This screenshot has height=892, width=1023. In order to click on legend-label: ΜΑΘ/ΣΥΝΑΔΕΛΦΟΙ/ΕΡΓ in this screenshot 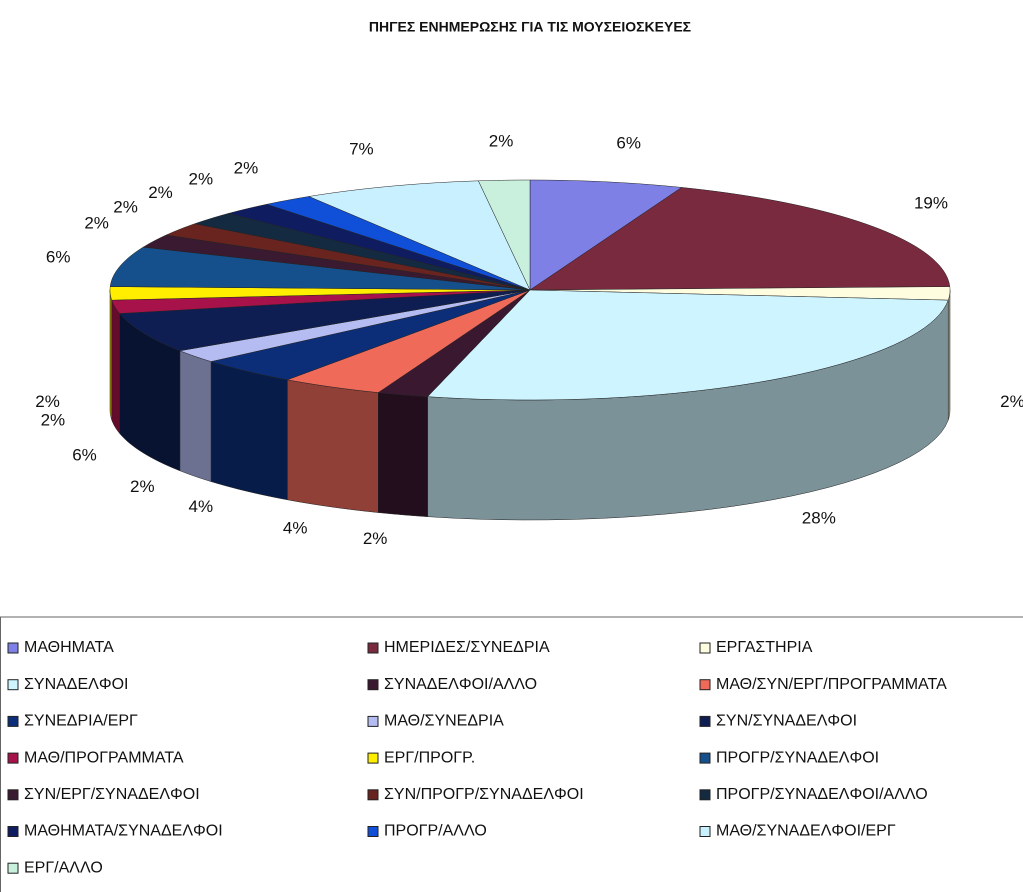, I will do `click(806, 831)`.